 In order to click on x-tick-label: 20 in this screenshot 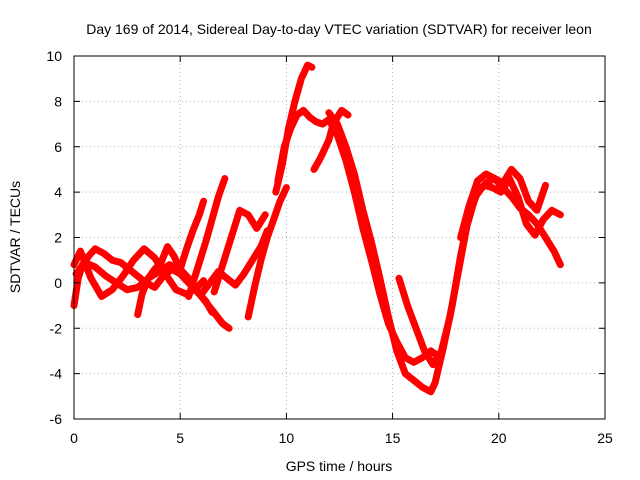, I will do `click(499, 438)`.